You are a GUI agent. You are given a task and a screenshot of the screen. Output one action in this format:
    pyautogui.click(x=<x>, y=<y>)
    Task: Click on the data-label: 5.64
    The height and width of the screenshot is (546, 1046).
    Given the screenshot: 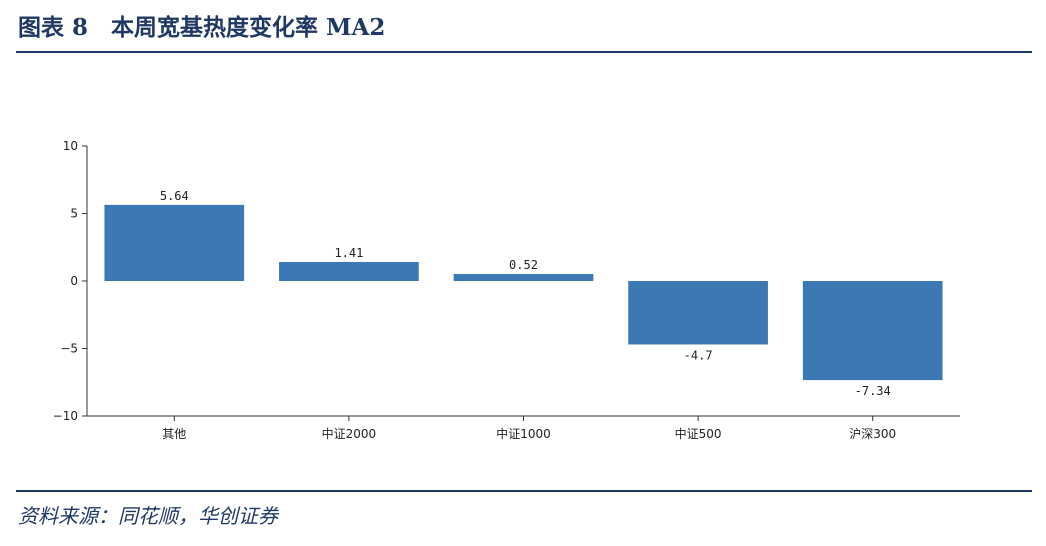 What is the action you would take?
    pyautogui.click(x=174, y=196)
    